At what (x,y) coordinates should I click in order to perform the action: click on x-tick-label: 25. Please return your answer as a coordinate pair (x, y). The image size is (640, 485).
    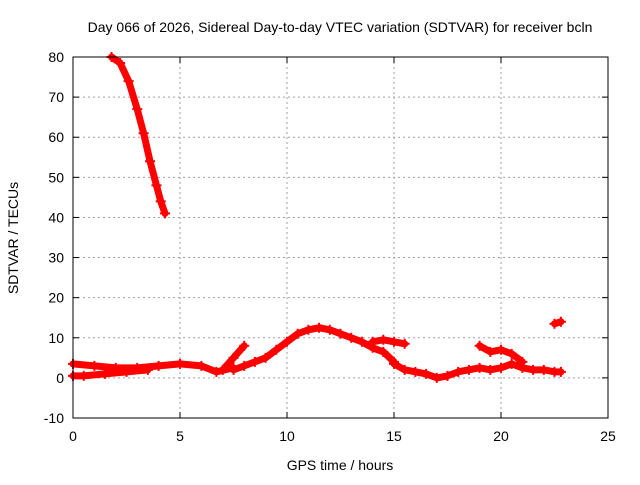
    Looking at the image, I should click on (608, 436).